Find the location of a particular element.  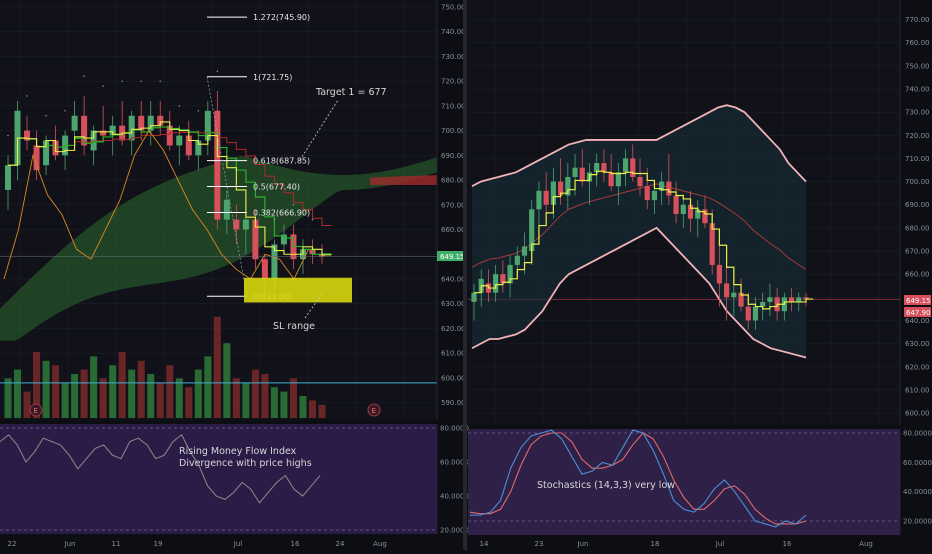

right-time-tick-label: Aug is located at coordinates (866, 544).